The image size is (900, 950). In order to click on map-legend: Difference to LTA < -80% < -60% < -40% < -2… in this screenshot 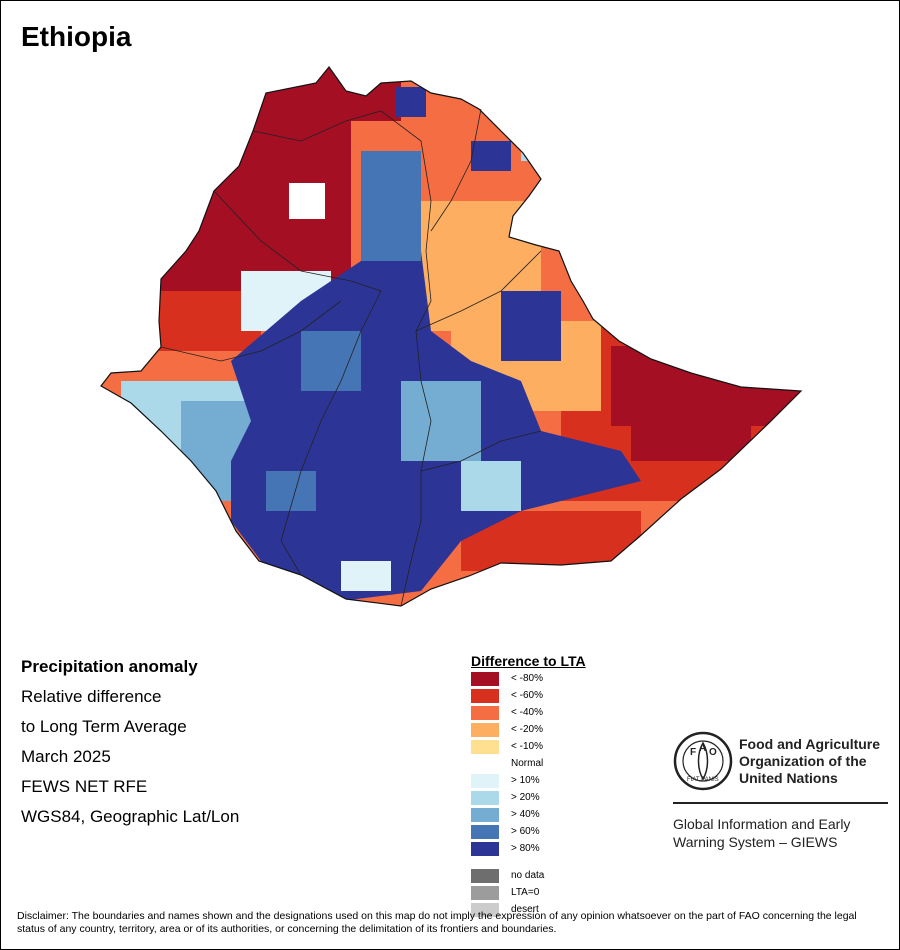, I will do `click(551, 786)`.